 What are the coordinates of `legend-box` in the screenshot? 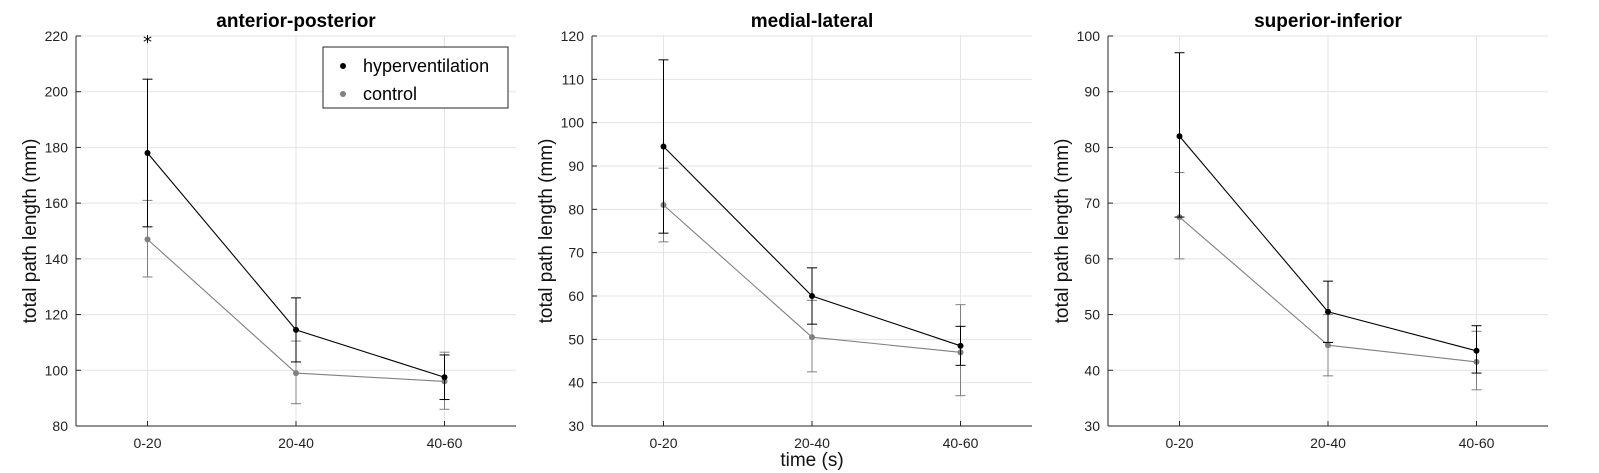 It's located at (415, 77).